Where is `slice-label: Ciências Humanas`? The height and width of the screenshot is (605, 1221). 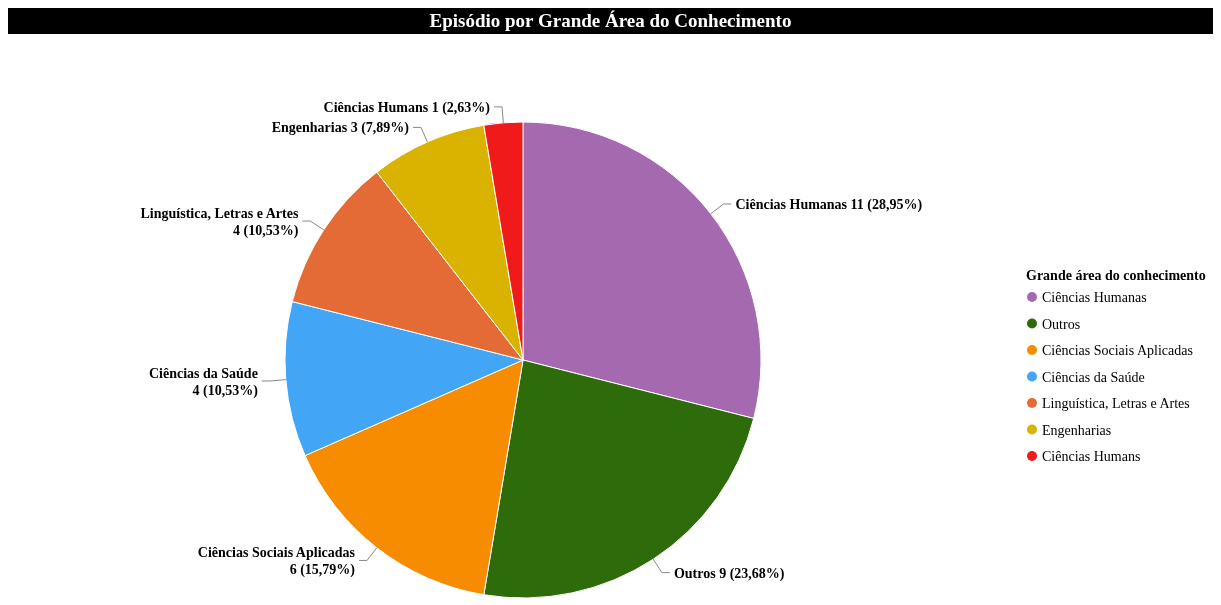 slice-label: Ciências Humanas is located at coordinates (791, 204).